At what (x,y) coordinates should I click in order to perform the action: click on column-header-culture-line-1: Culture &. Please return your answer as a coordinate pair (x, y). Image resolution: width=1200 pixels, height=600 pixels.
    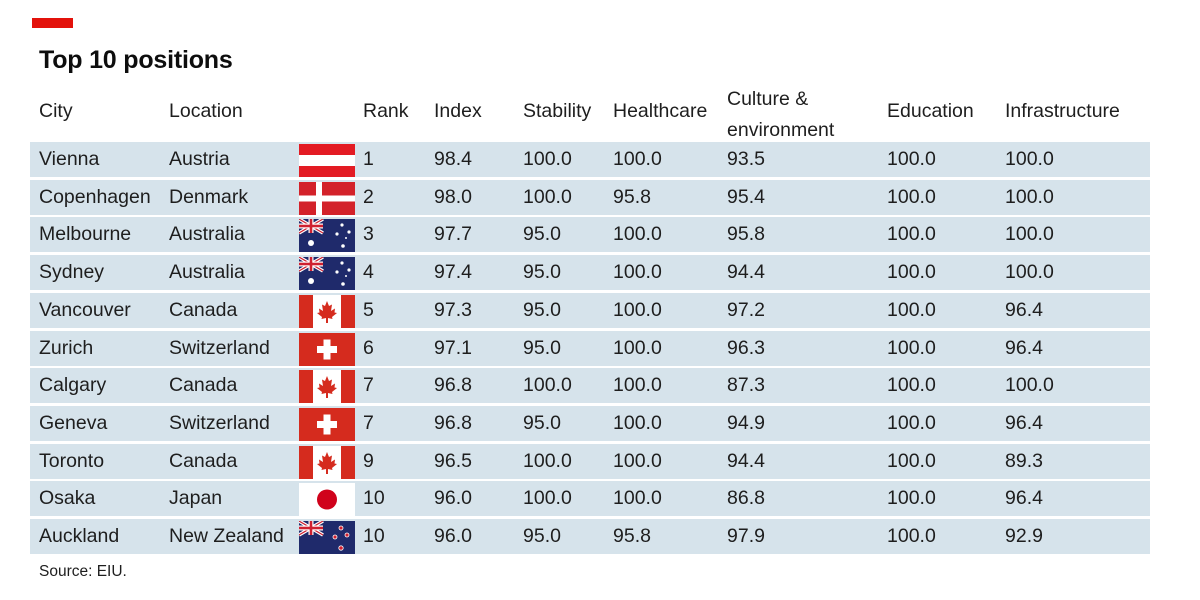
    Looking at the image, I should click on (768, 99).